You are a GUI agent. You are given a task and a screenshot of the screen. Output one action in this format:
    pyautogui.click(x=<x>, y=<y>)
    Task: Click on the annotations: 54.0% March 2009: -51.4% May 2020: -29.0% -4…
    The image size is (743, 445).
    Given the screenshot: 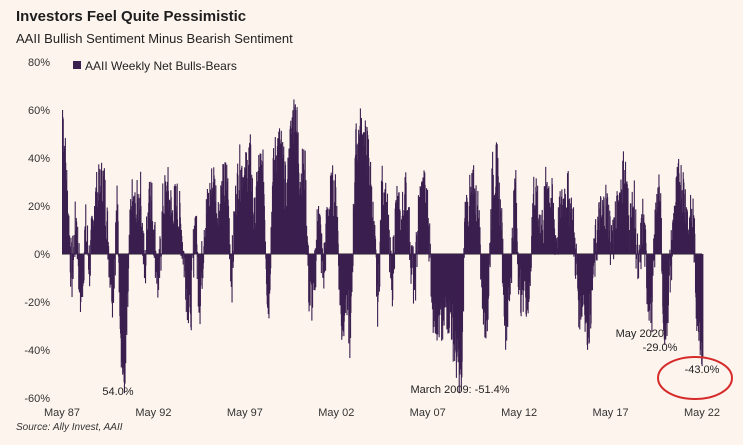 What is the action you would take?
    pyautogui.click(x=417, y=364)
    